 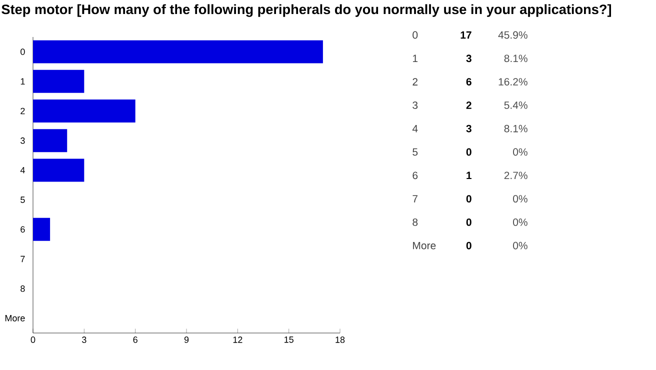 I want to click on x-tick-label: 12, so click(x=237, y=339).